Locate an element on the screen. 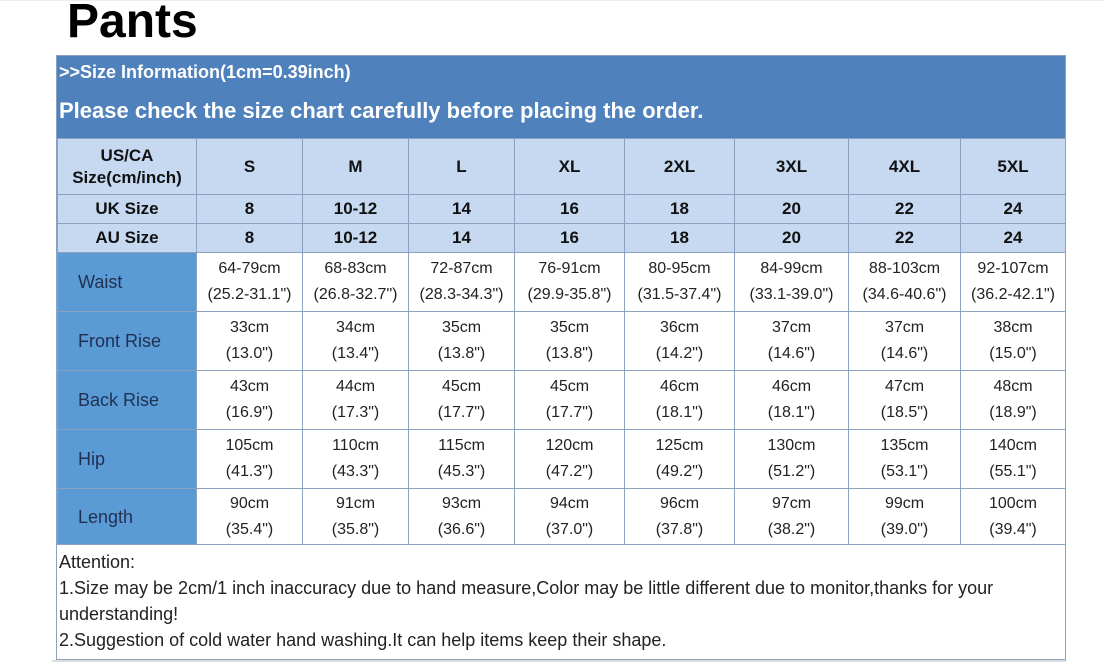 The height and width of the screenshot is (664, 1105). uk-size-row: UK Size 8 10-12 14 16 18 20 22 24 is located at coordinates (561, 209).